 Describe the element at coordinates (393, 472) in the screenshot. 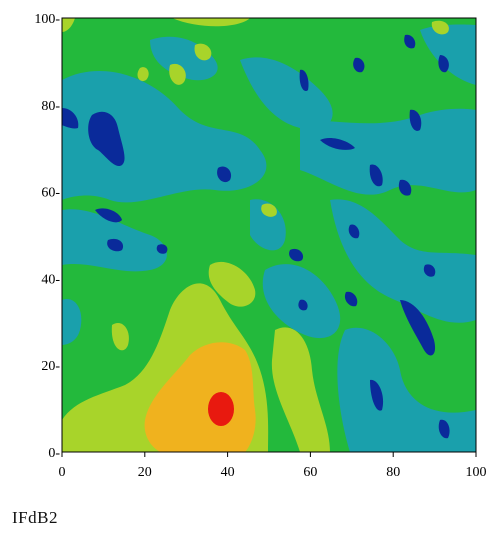

I see `x-tick-label: 80` at that location.